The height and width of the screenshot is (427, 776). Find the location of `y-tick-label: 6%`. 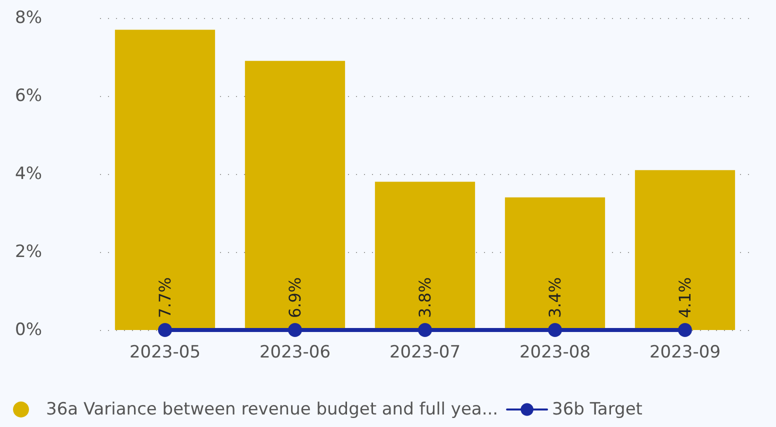

y-tick-label: 6% is located at coordinates (28, 96).